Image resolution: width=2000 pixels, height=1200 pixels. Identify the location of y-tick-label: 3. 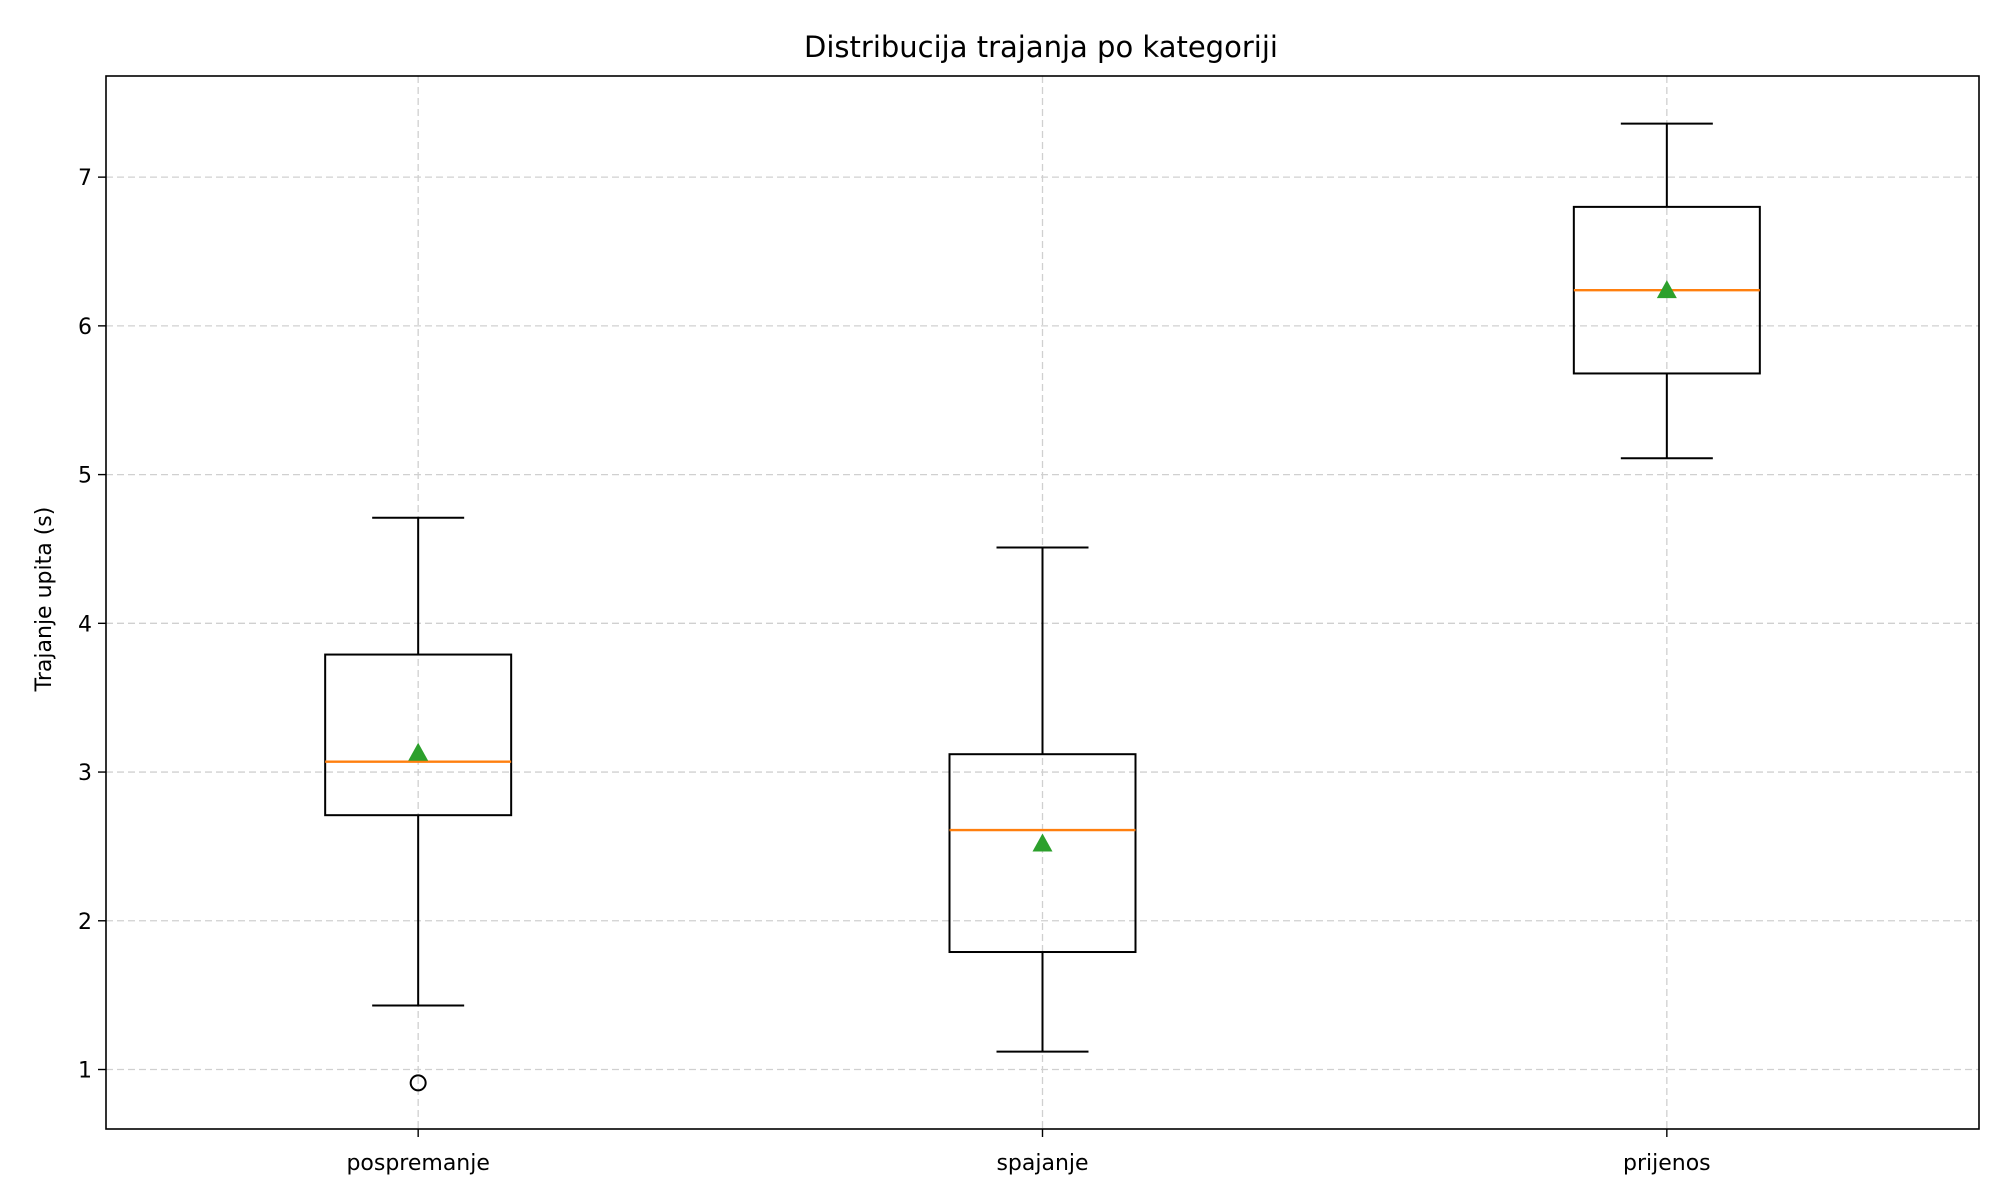
(85, 773).